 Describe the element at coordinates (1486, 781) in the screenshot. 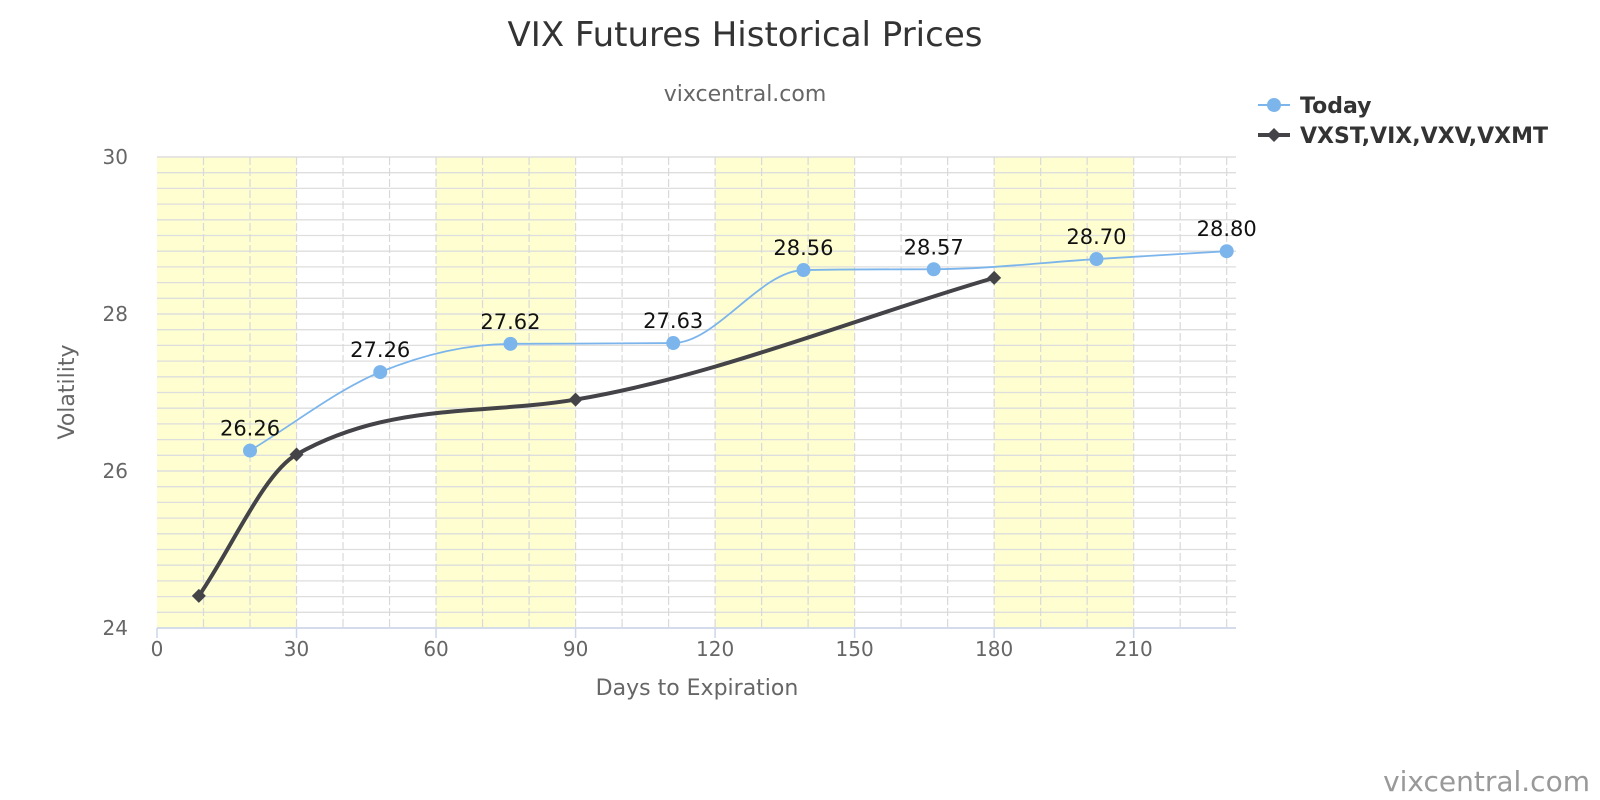

I see `credit-text: vixcentral.com` at that location.